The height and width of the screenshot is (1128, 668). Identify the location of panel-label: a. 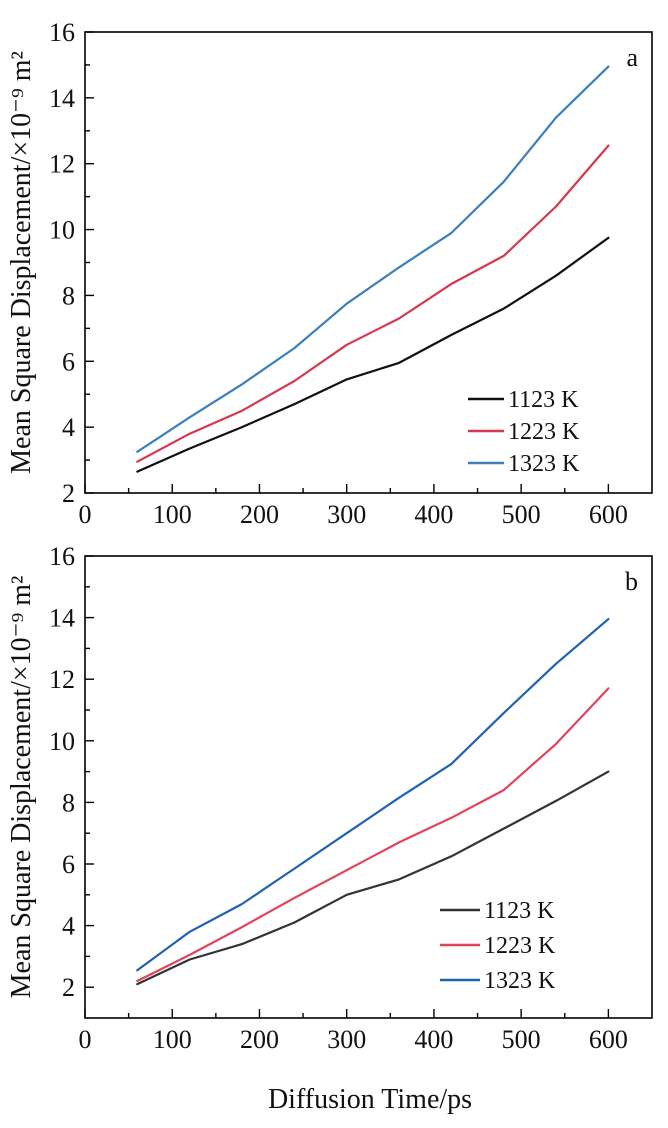
(632, 57).